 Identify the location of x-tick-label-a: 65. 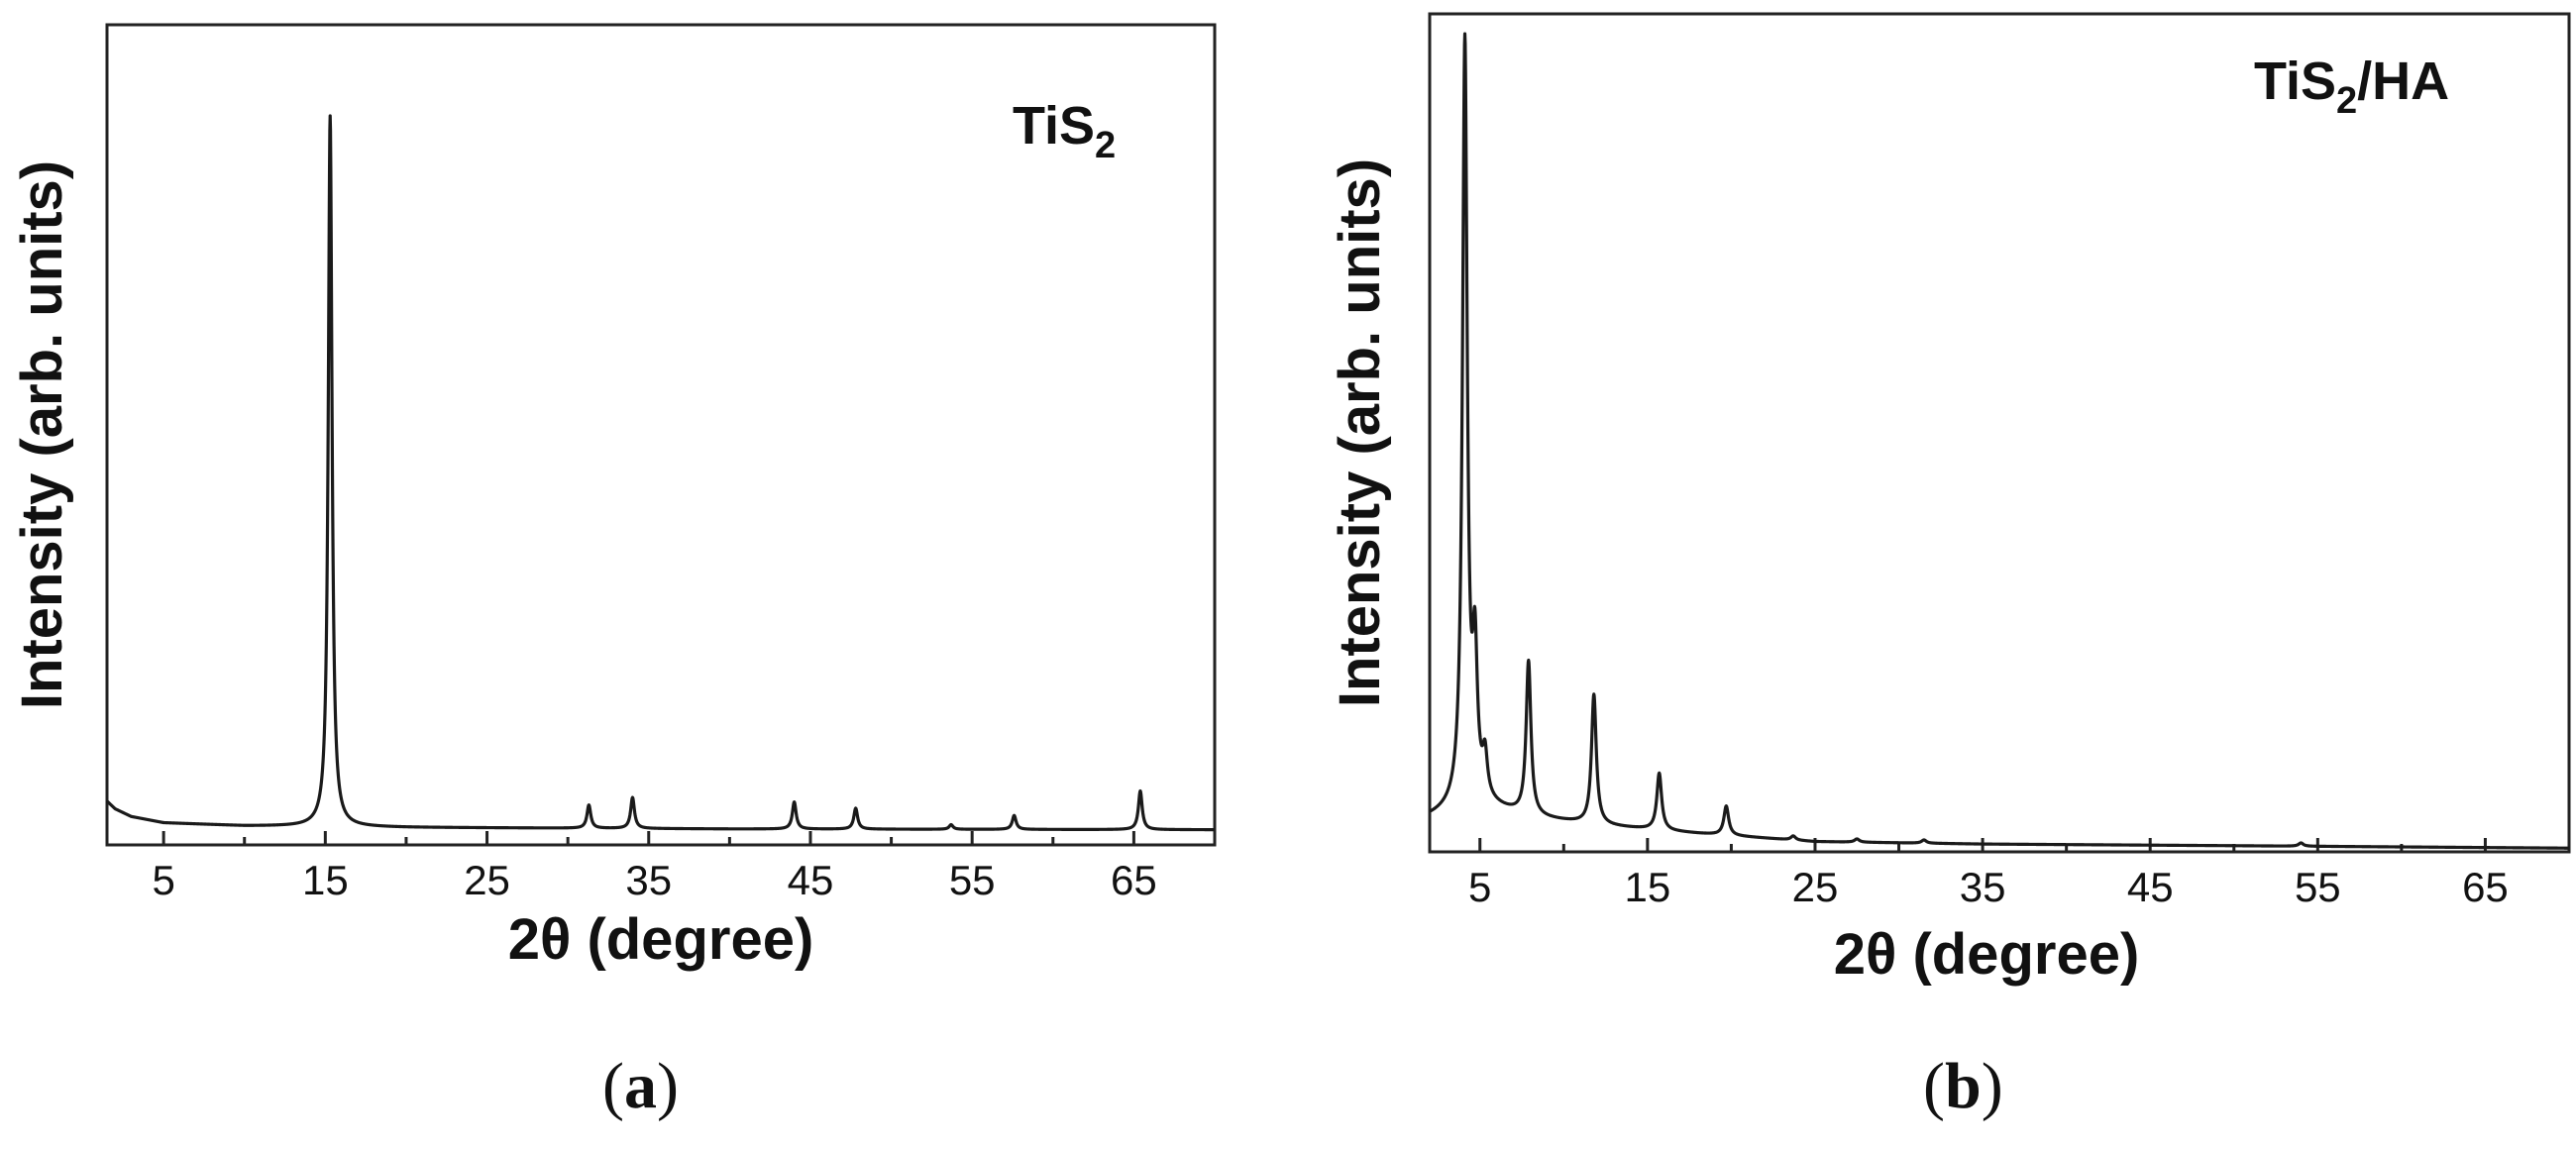
(1134, 880).